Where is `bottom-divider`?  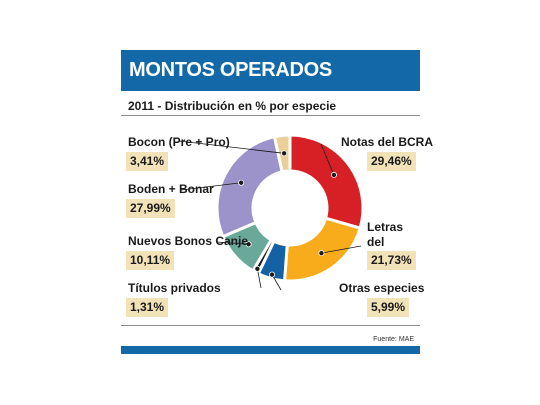
bottom-divider is located at coordinates (270, 325).